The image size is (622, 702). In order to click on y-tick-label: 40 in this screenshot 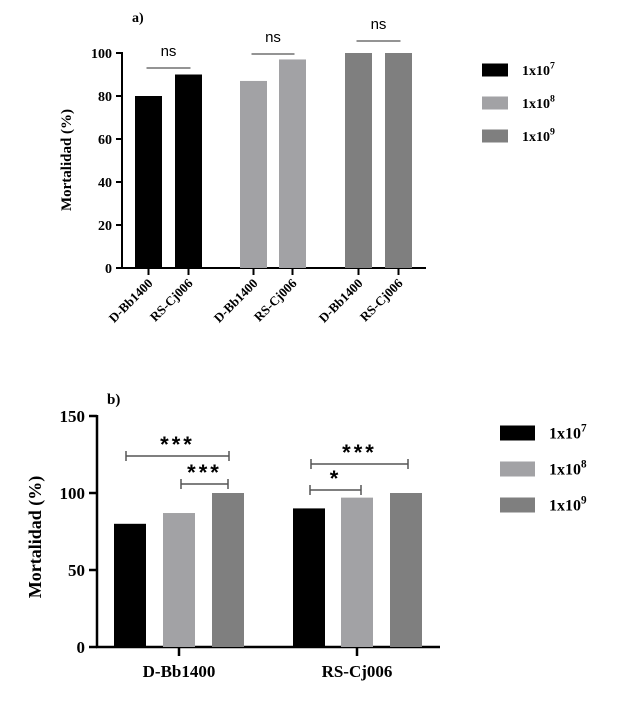, I will do `click(105, 183)`.